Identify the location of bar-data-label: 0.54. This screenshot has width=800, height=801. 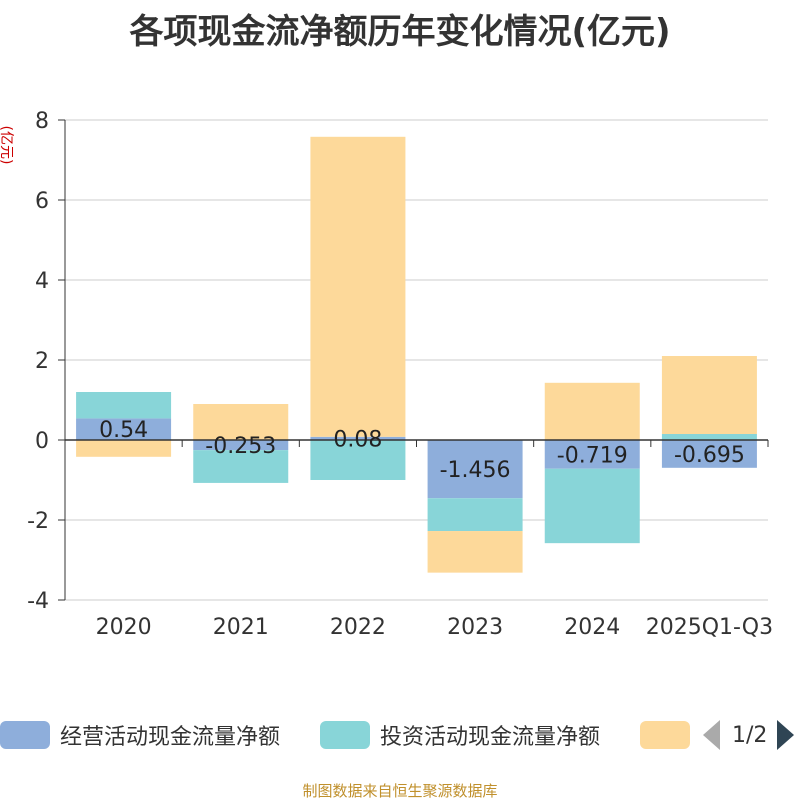
(123, 430).